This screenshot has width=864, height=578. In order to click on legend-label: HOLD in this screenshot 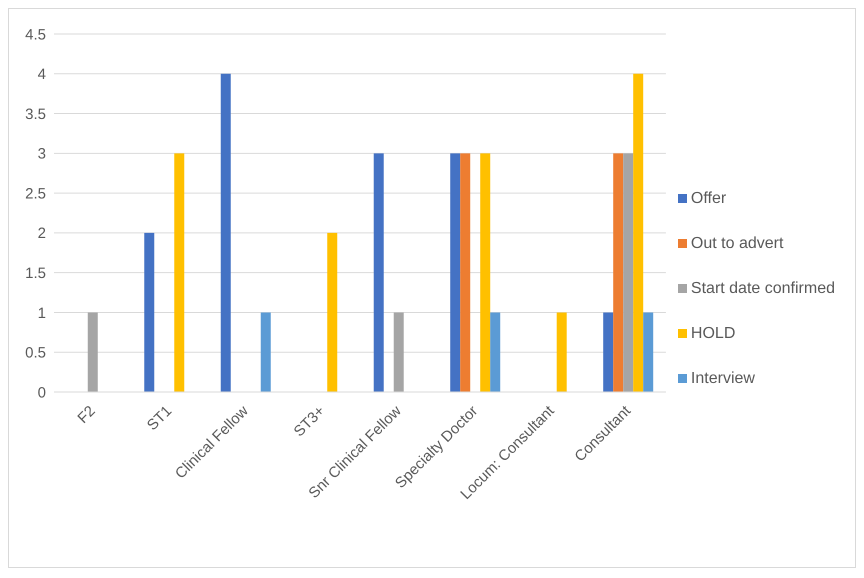, I will do `click(713, 333)`.